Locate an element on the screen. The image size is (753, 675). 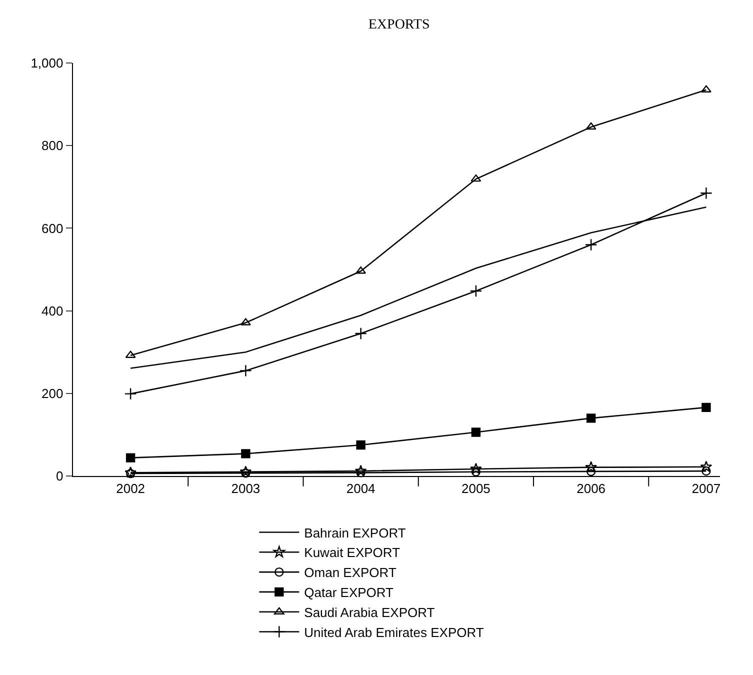
legend-label: Qatar EXPORT is located at coordinates (349, 592).